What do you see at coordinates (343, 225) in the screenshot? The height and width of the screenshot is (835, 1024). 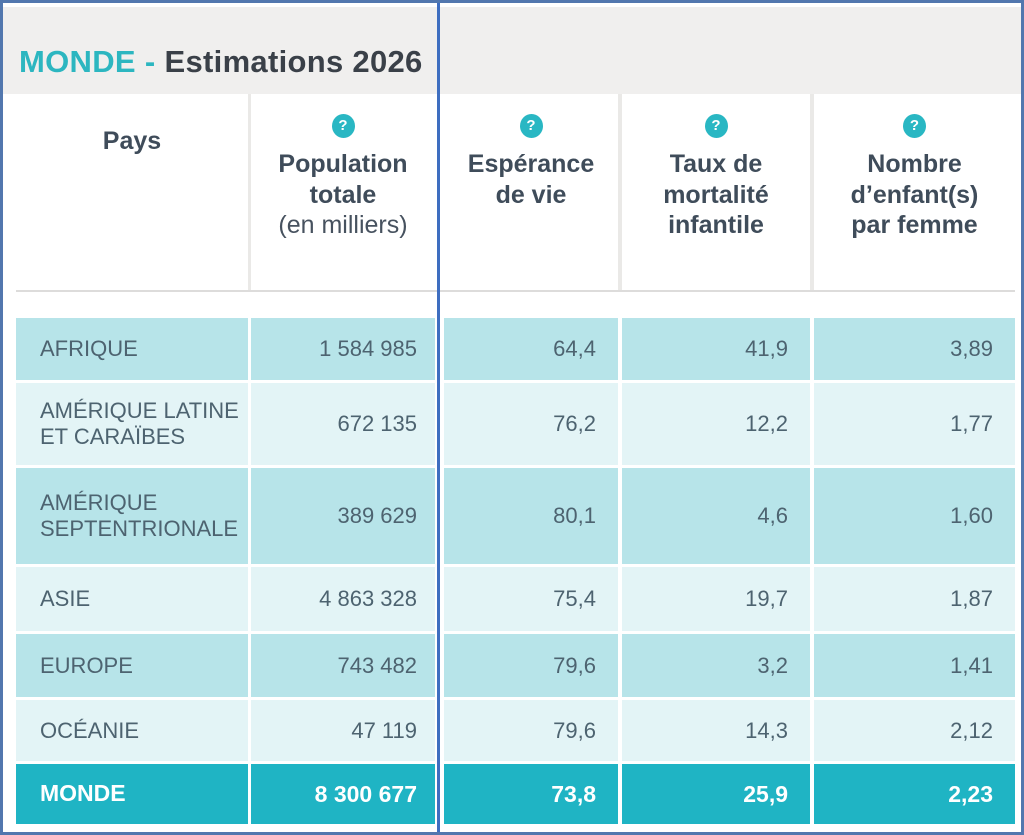 I see `column-sublabel: (en milliers)` at bounding box center [343, 225].